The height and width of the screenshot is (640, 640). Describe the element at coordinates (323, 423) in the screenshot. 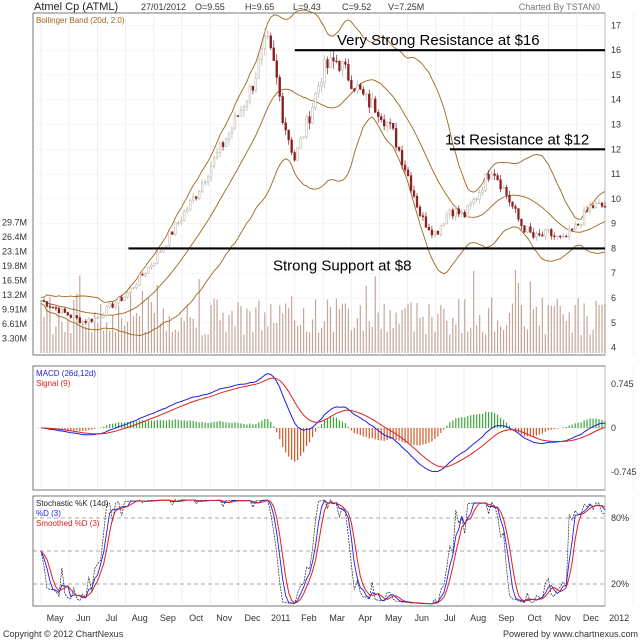

I see `macd-line` at that location.